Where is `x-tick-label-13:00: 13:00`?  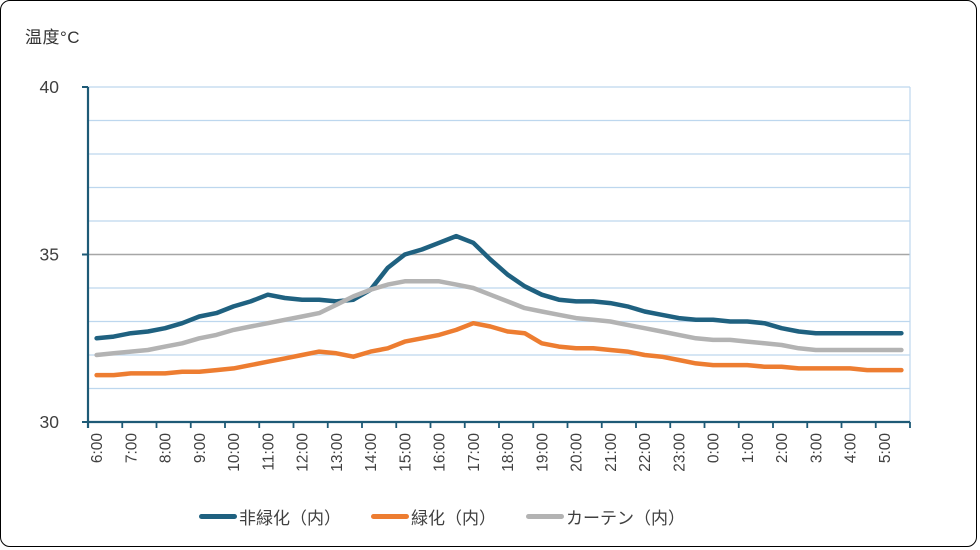
x-tick-label-13:00: 13:00 is located at coordinates (337, 452).